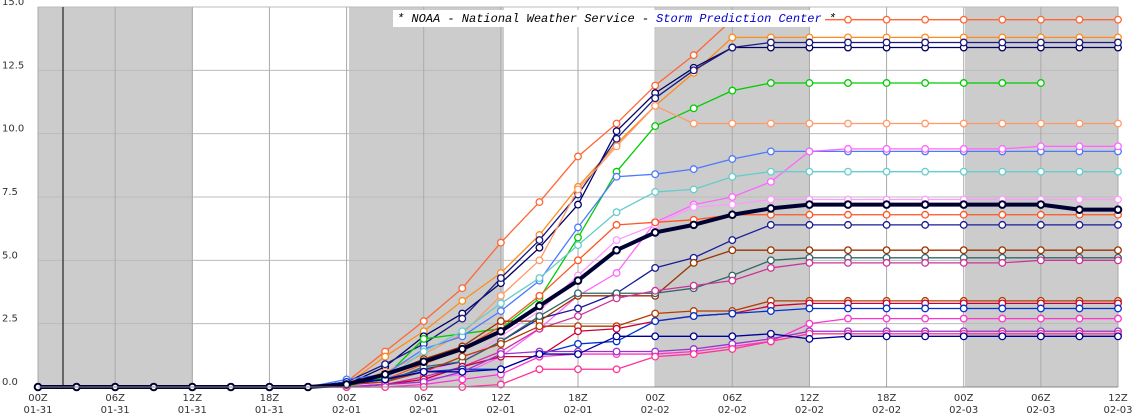  Describe the element at coordinates (578, 398) in the screenshot. I see `x-tick-label: 18Z` at that location.